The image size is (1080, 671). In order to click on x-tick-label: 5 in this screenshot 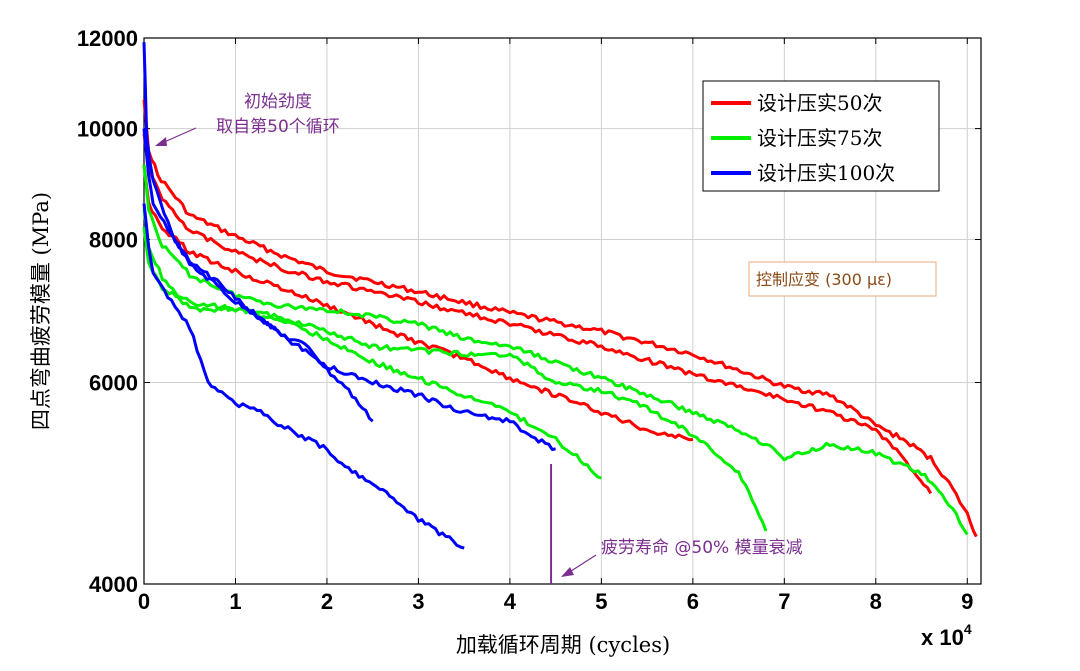, I will do `click(601, 601)`.